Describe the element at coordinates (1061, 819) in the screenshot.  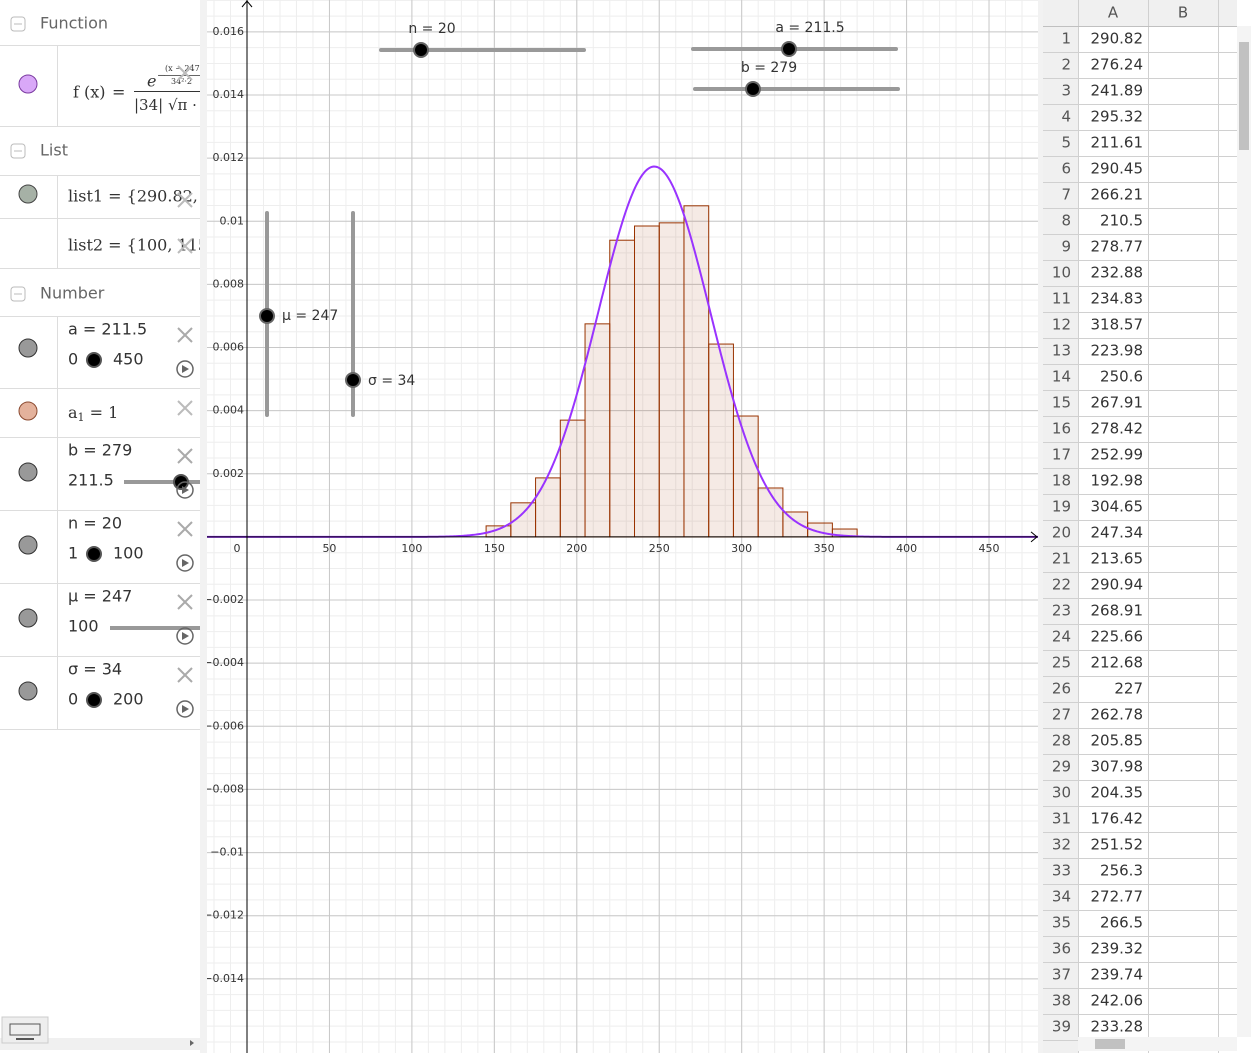
I see `row-header: 31` at that location.